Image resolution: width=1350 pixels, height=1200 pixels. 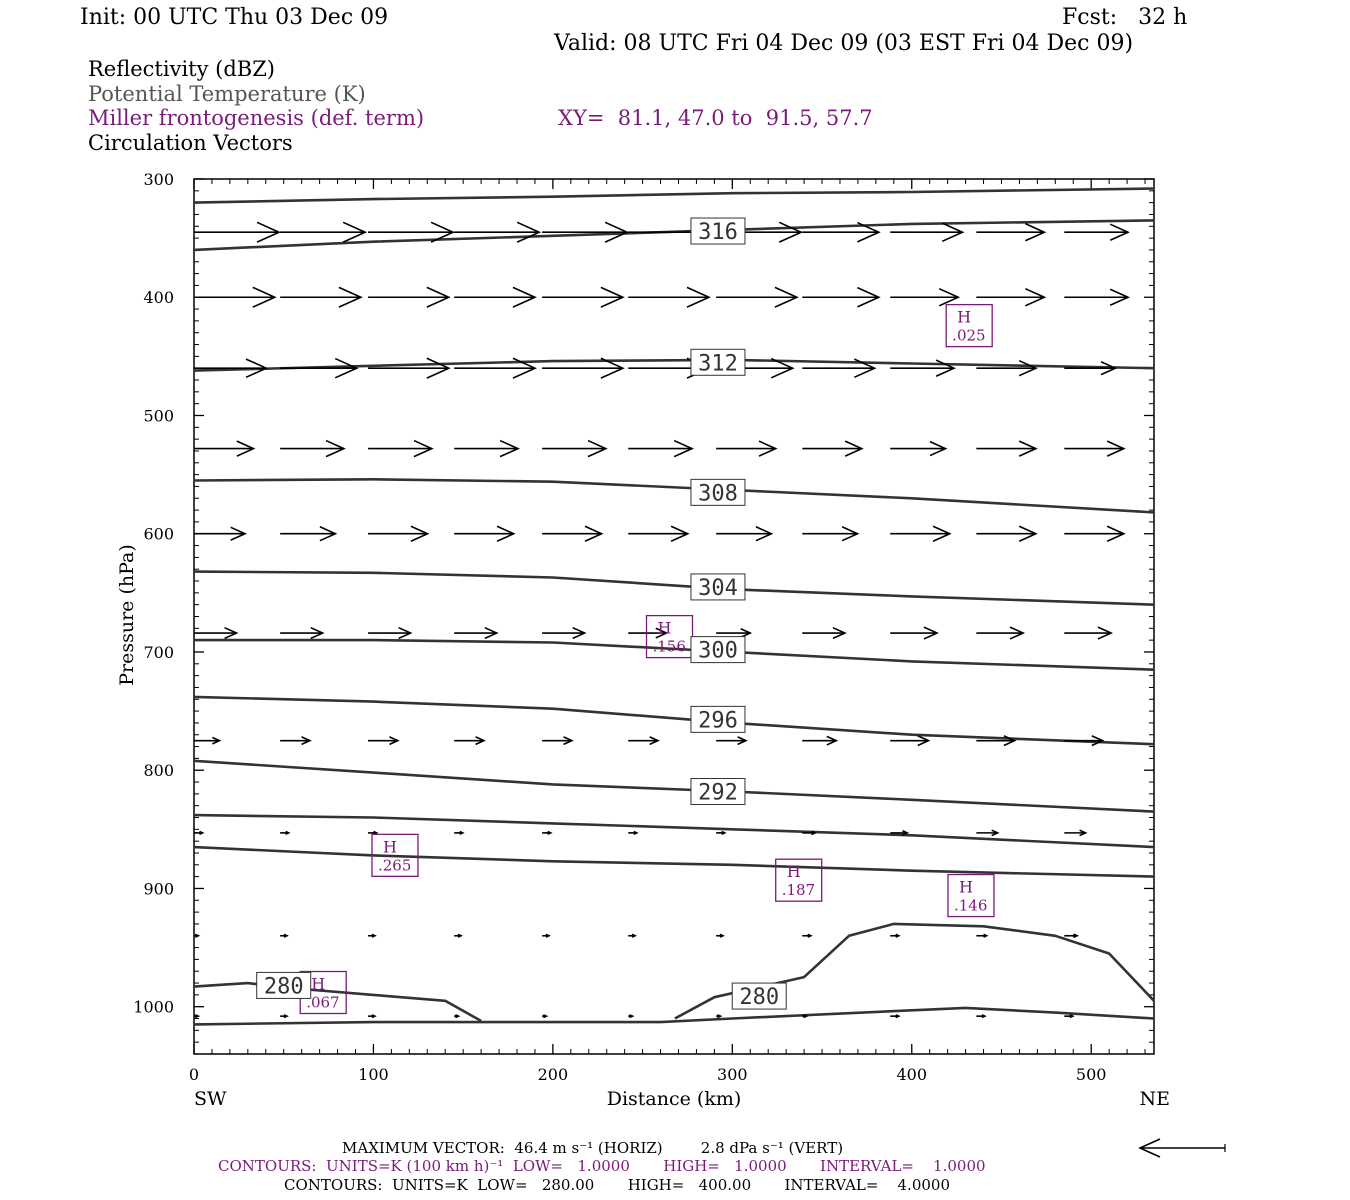 What do you see at coordinates (799, 880) in the screenshot?
I see `frontogenesis-max-box` at bounding box center [799, 880].